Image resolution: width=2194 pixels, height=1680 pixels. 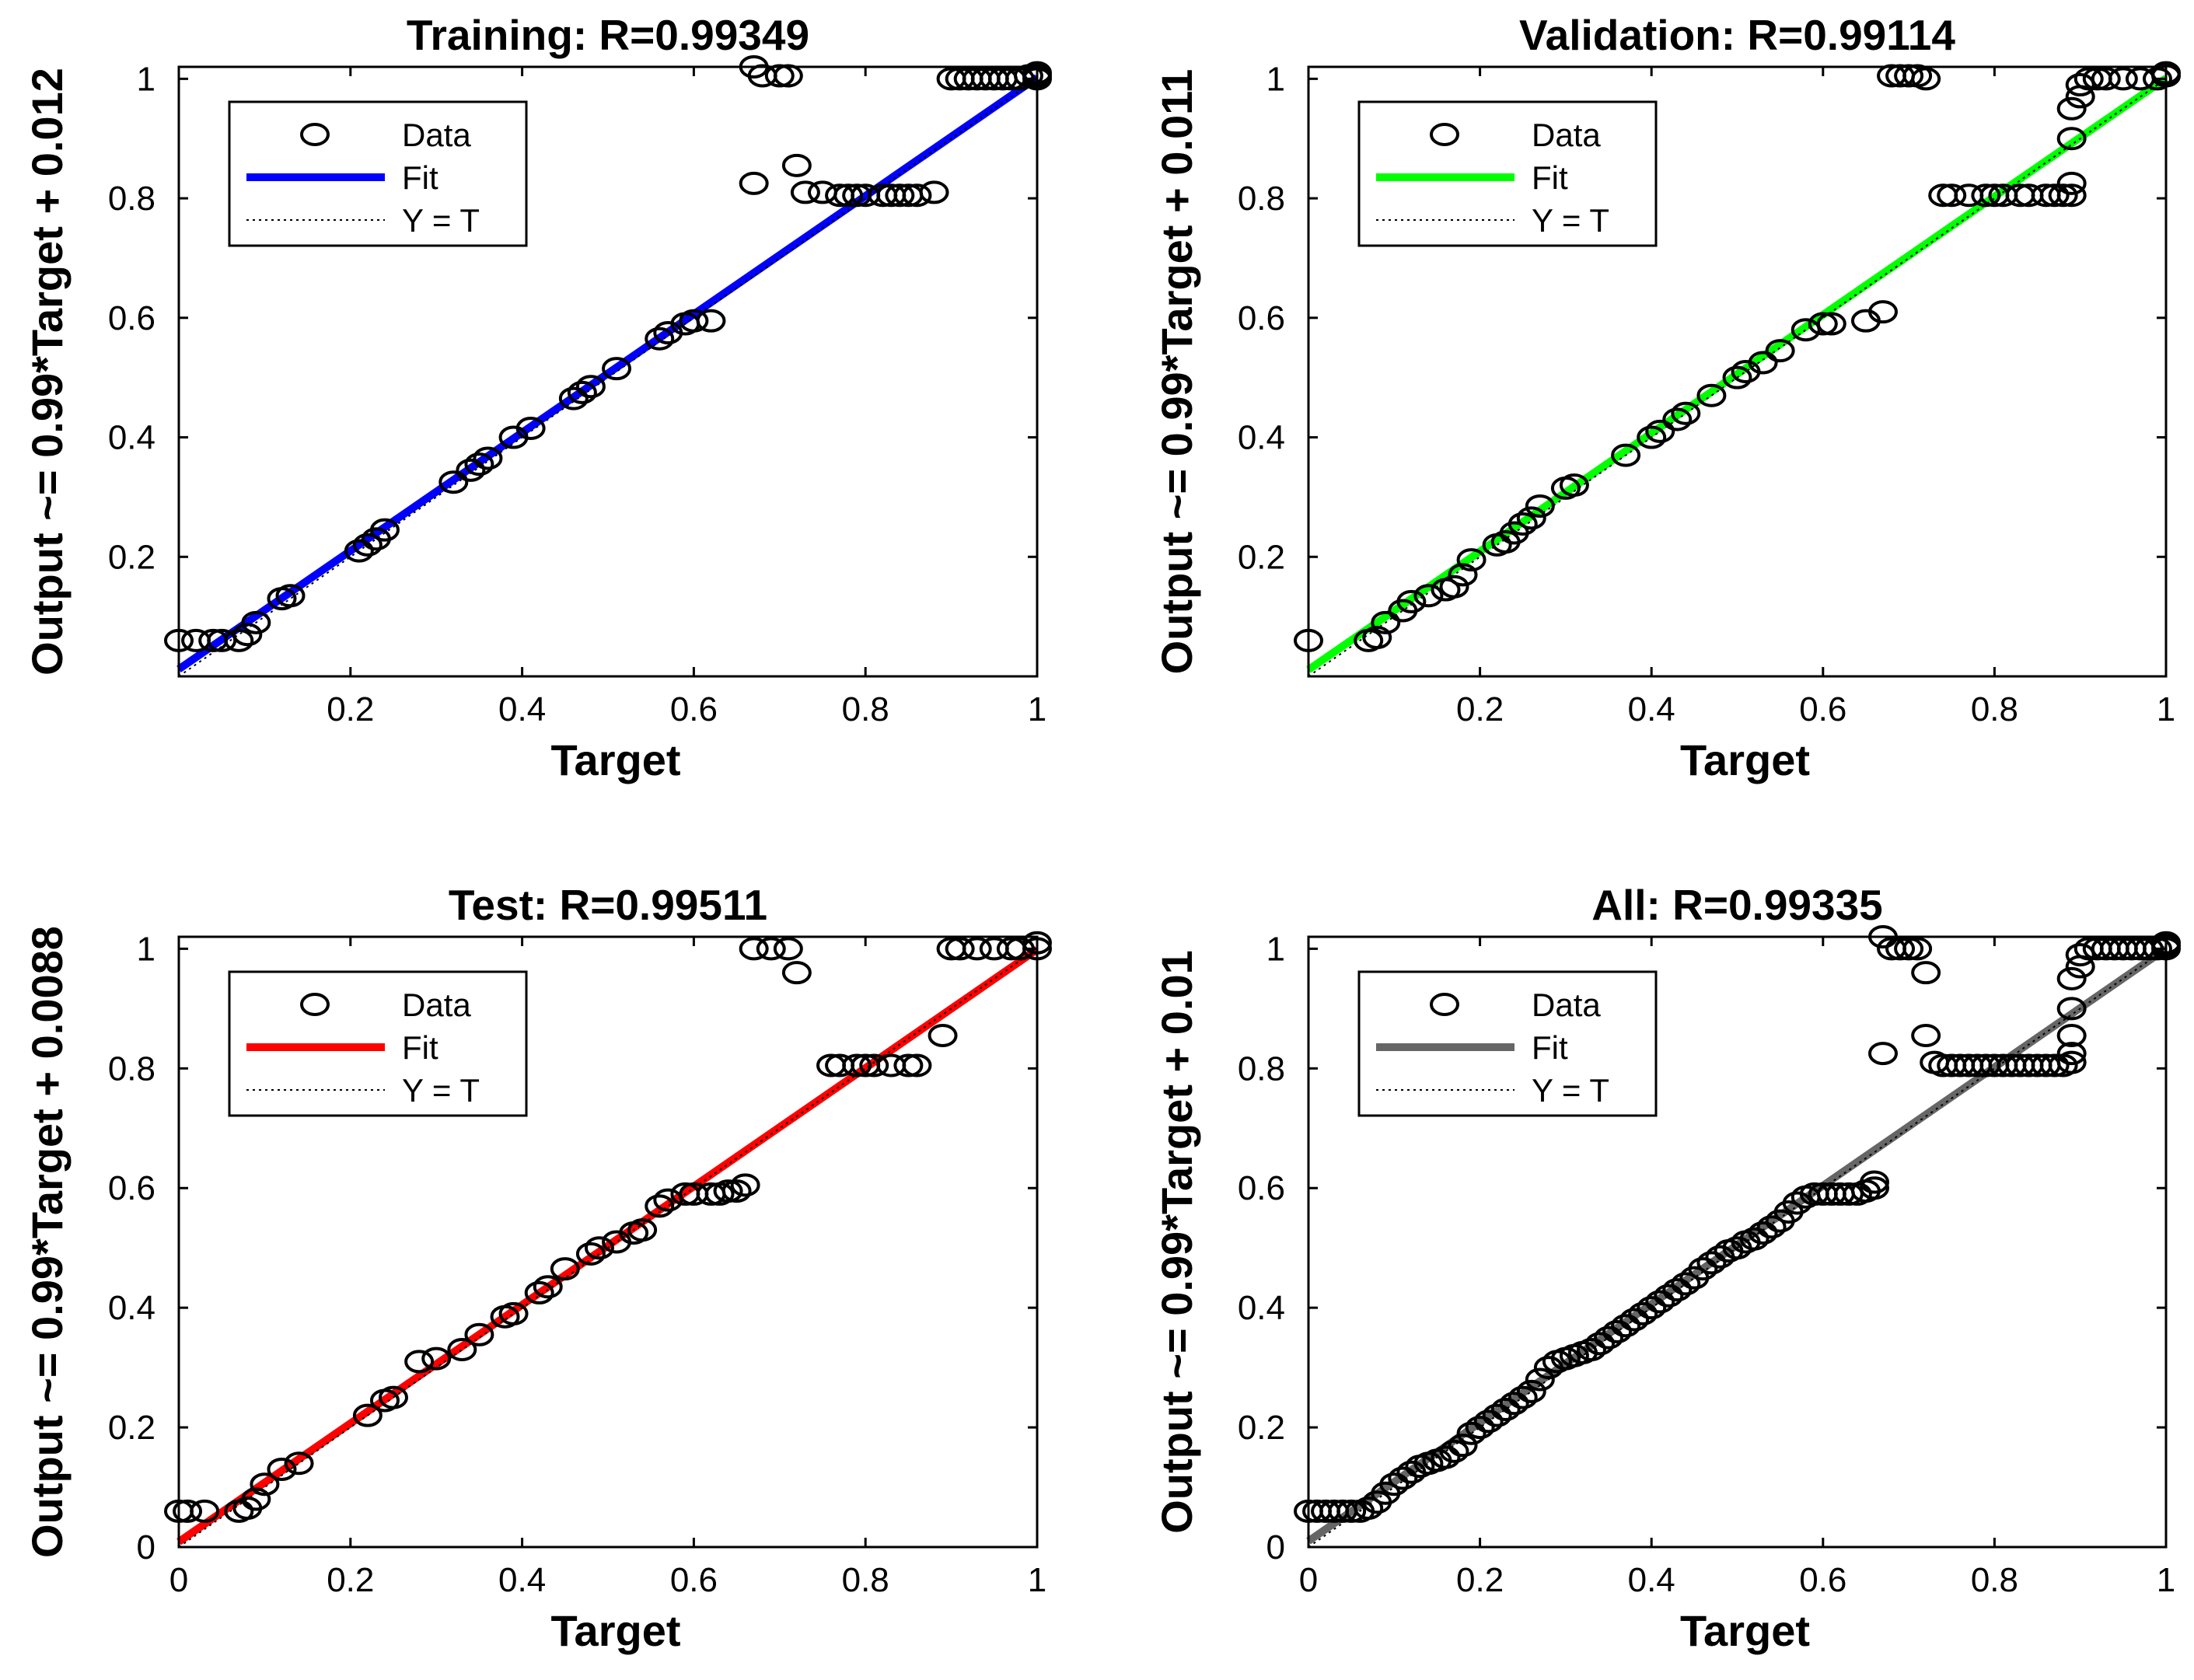 I want to click on legend: Data Fit Y = T, so click(x=378, y=1043).